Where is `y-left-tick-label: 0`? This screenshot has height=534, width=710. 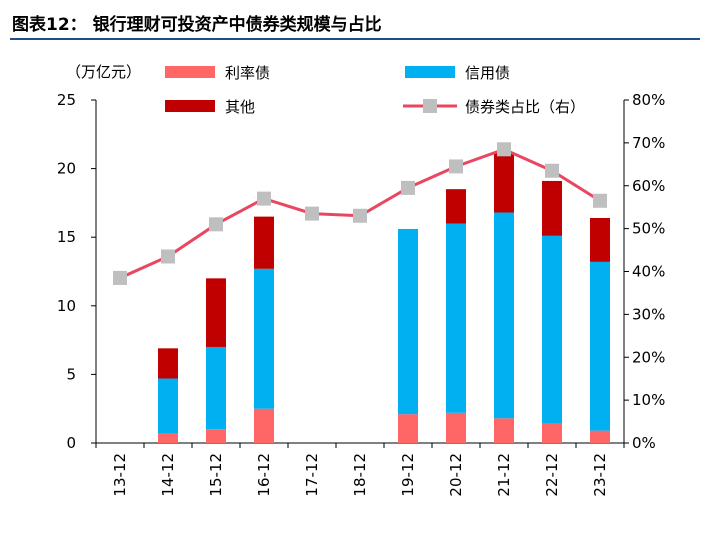 y-left-tick-label: 0 is located at coordinates (71, 443).